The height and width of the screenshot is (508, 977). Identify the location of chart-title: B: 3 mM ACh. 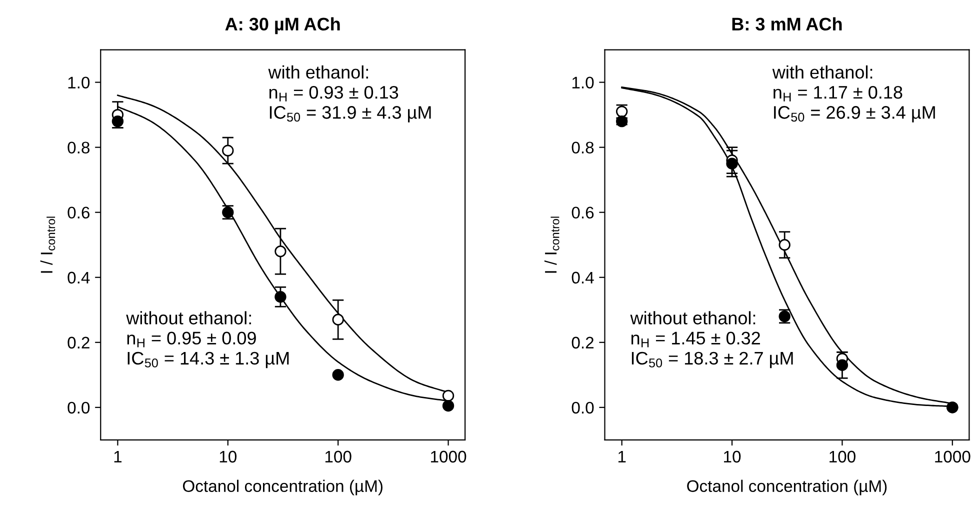
(787, 24).